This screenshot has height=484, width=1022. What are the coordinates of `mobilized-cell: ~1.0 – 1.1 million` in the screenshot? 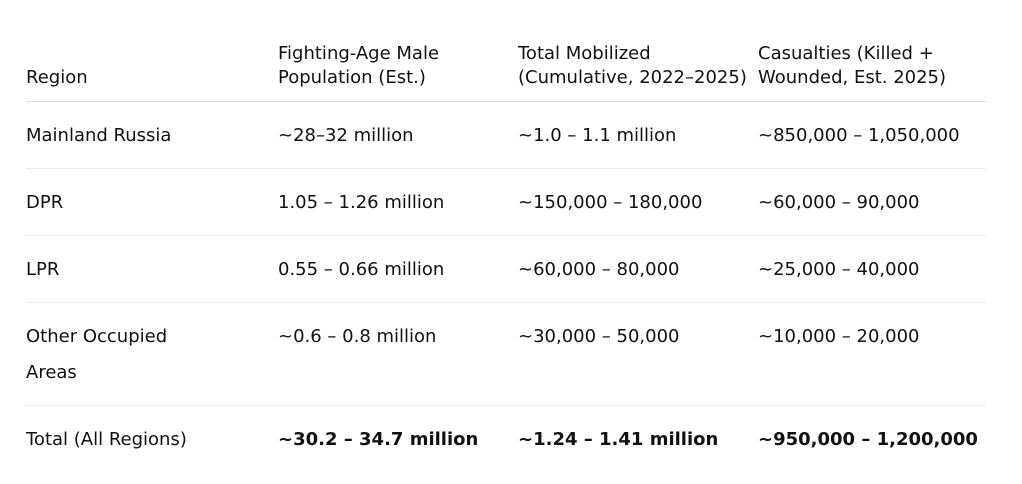 It's located at (597, 135).